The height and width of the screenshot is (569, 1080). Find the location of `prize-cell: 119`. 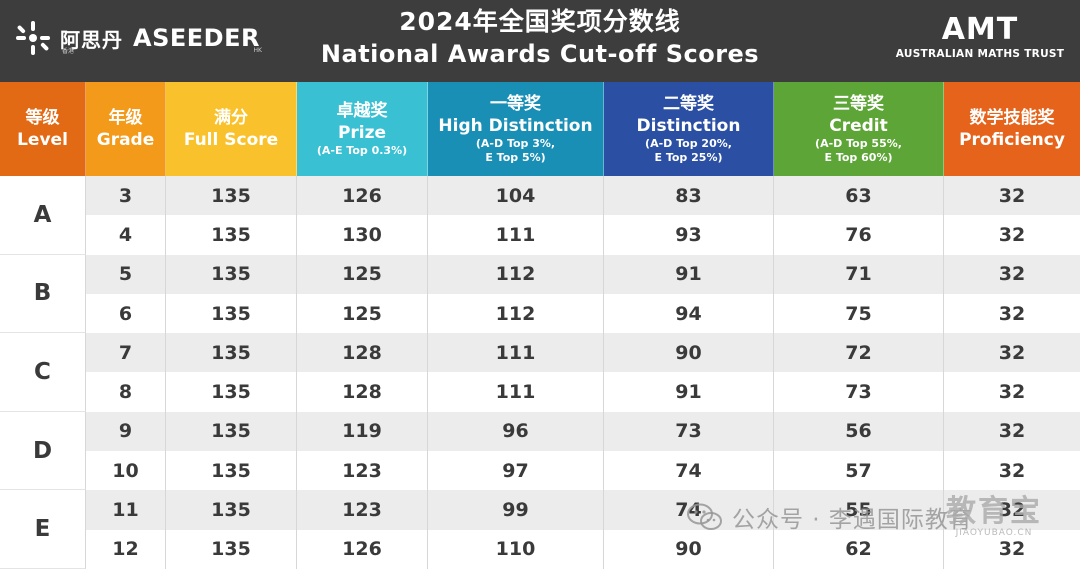

prize-cell: 119 is located at coordinates (362, 431).